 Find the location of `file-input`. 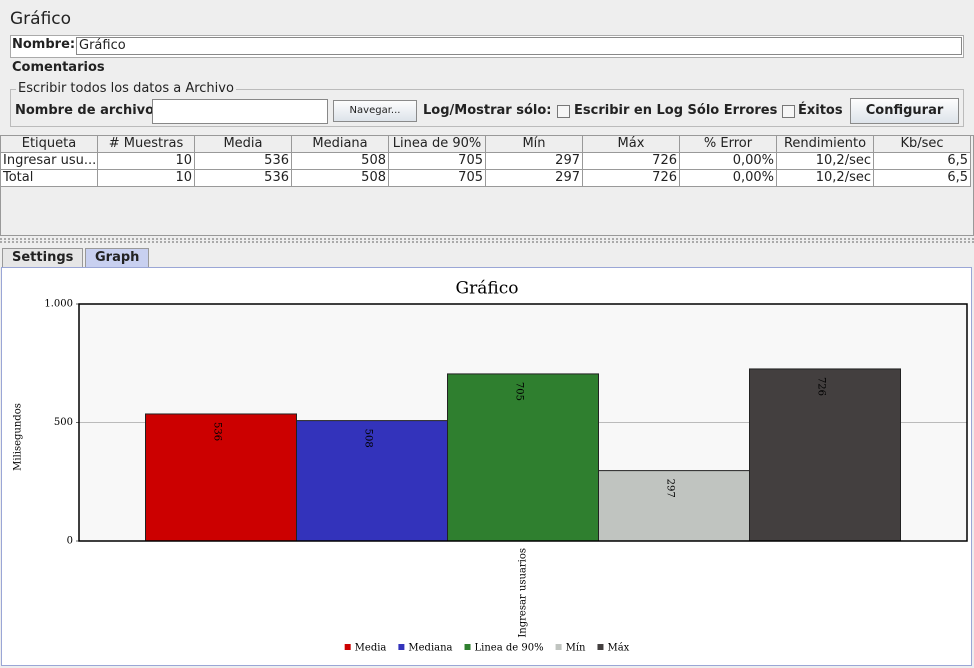

file-input is located at coordinates (240, 111).